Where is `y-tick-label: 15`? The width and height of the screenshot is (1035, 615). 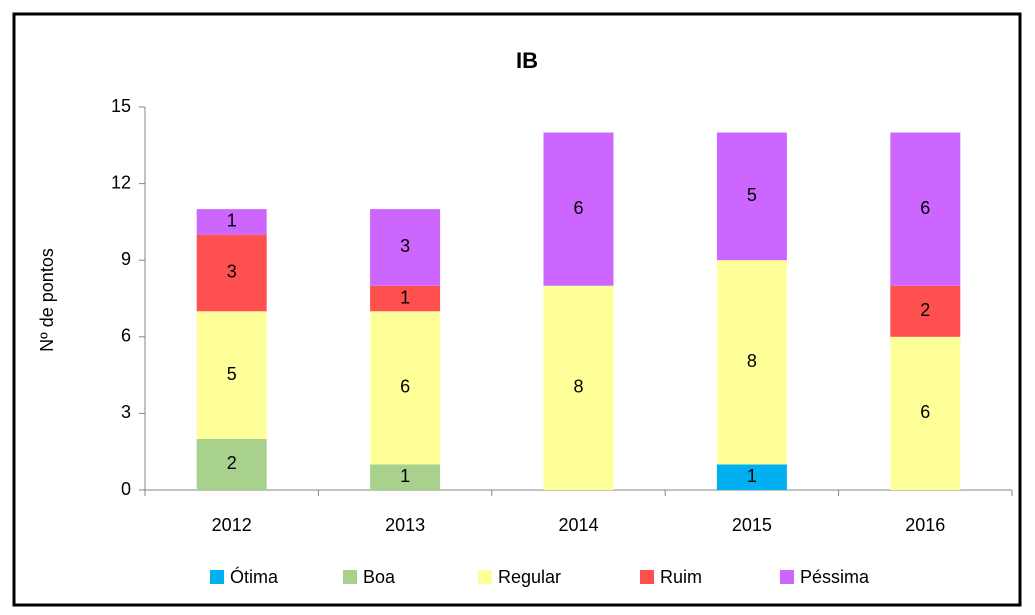 y-tick-label: 15 is located at coordinates (121, 106).